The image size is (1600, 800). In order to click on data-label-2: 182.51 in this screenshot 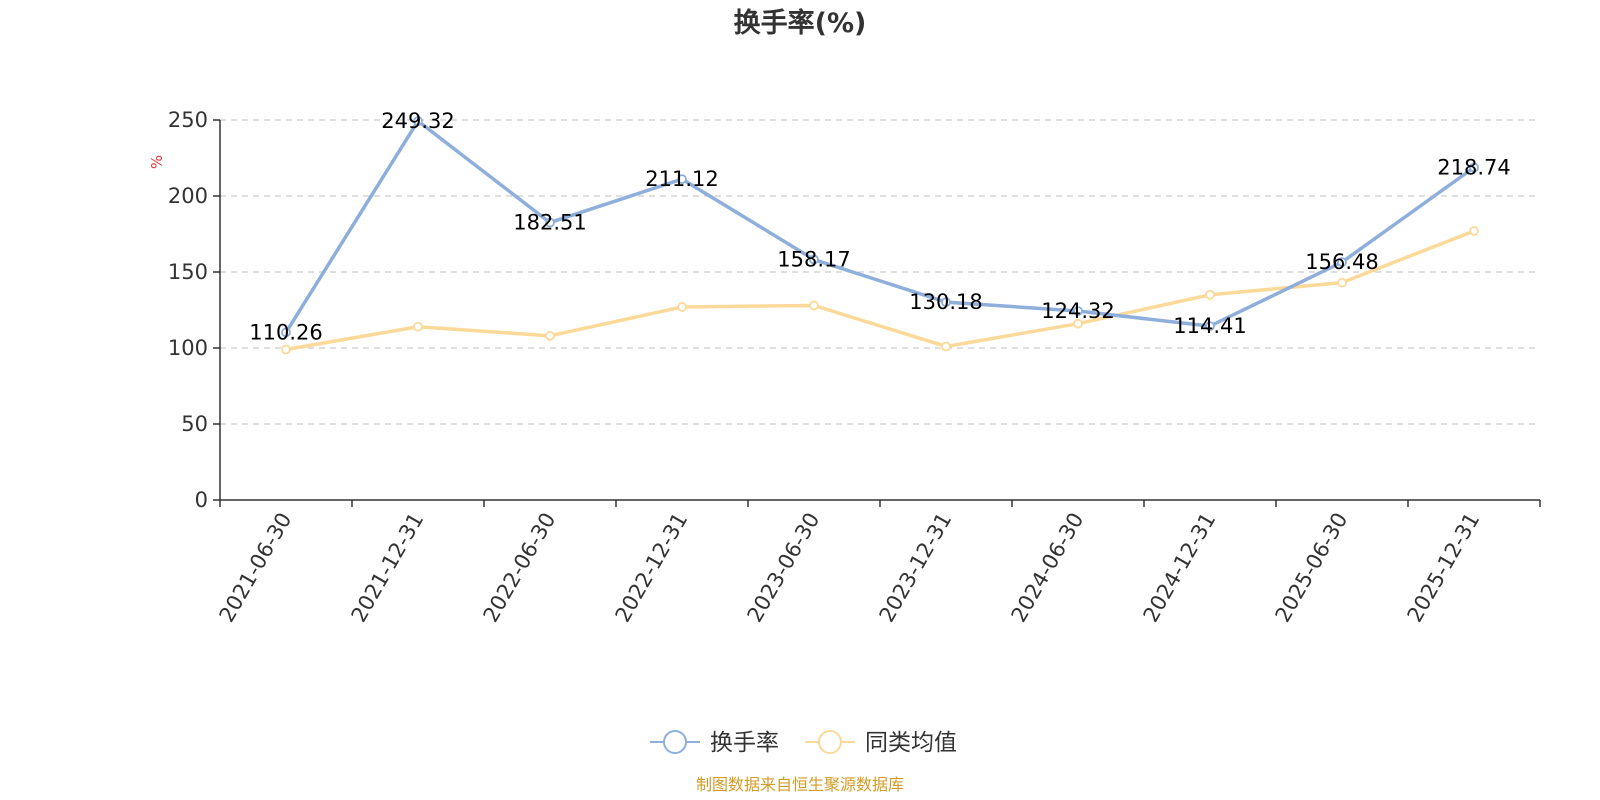, I will do `click(549, 223)`.